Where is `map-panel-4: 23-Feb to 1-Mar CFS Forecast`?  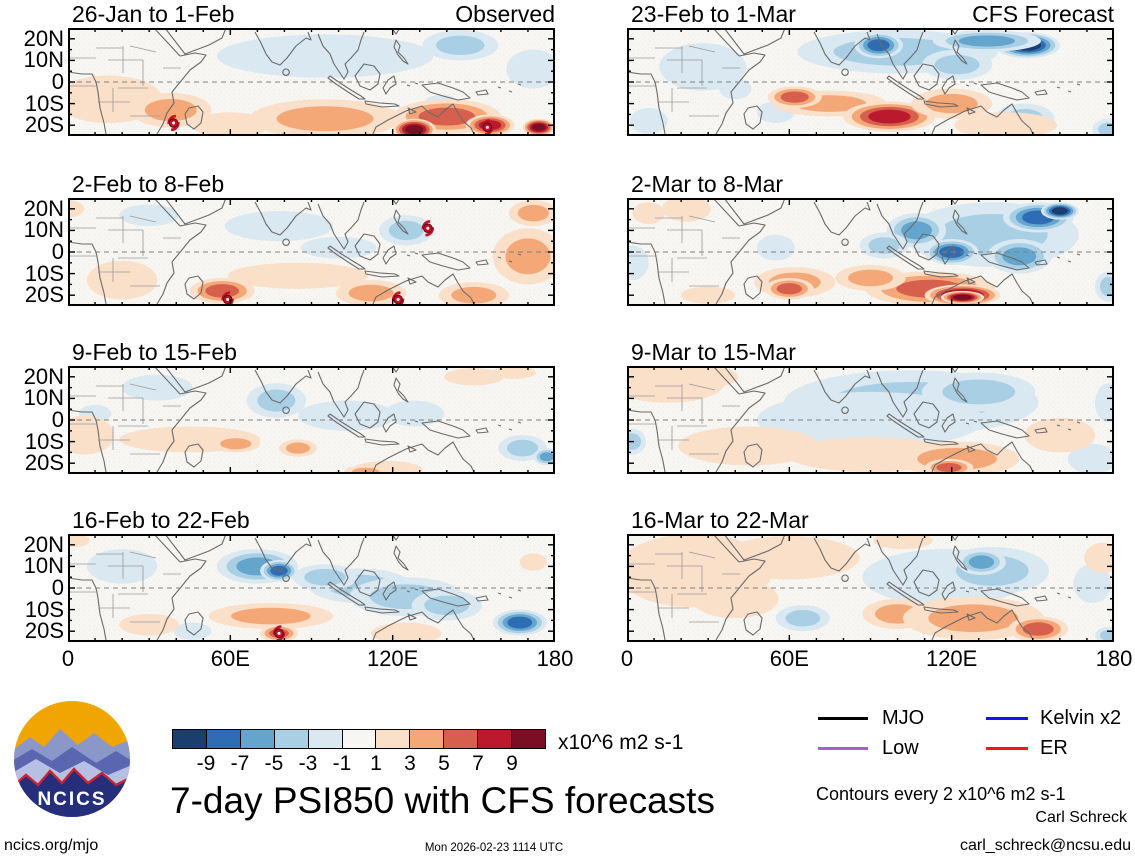
map-panel-4: 23-Feb to 1-Mar CFS Forecast is located at coordinates (870, 68).